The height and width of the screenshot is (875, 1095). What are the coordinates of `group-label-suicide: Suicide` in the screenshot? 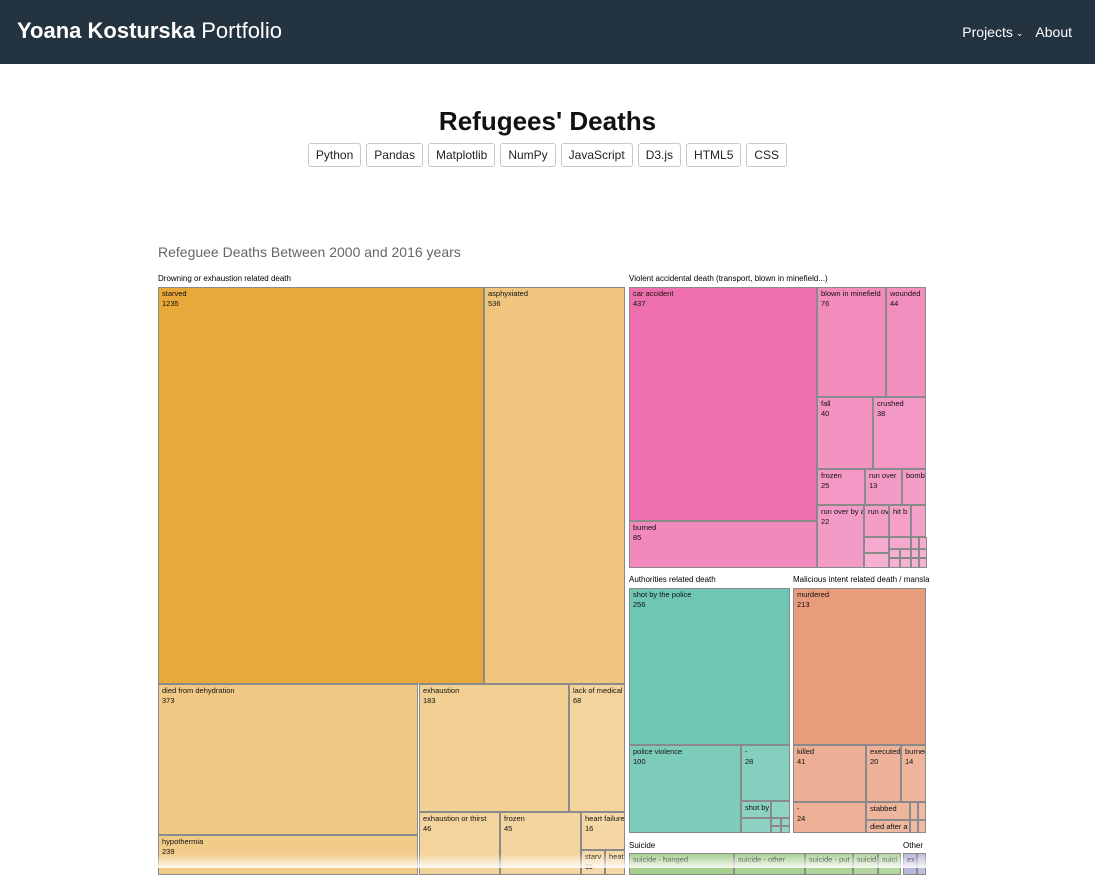 It's located at (642, 845).